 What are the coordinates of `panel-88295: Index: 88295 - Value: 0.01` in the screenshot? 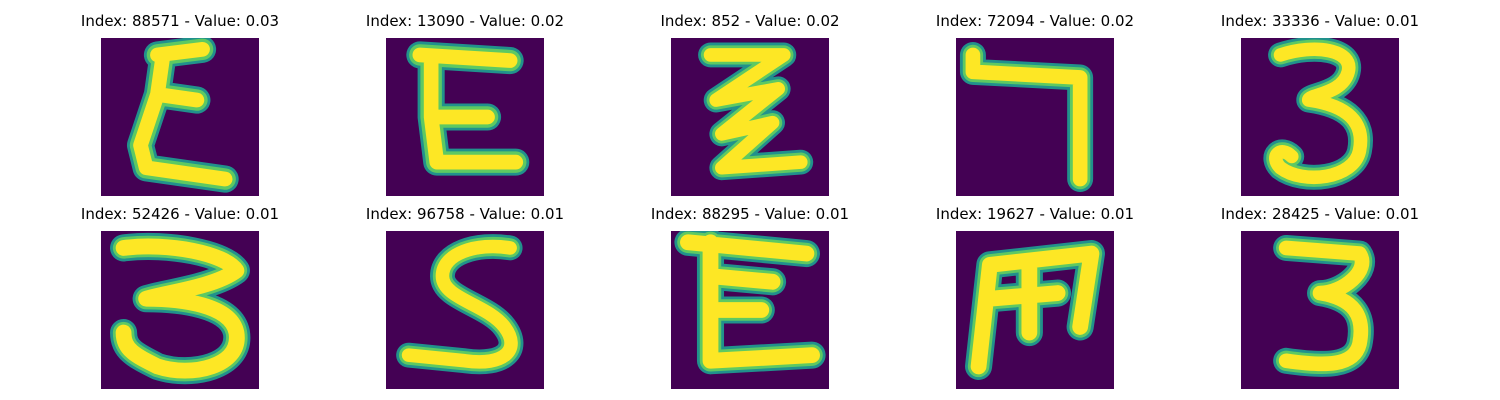 It's located at (750, 298).